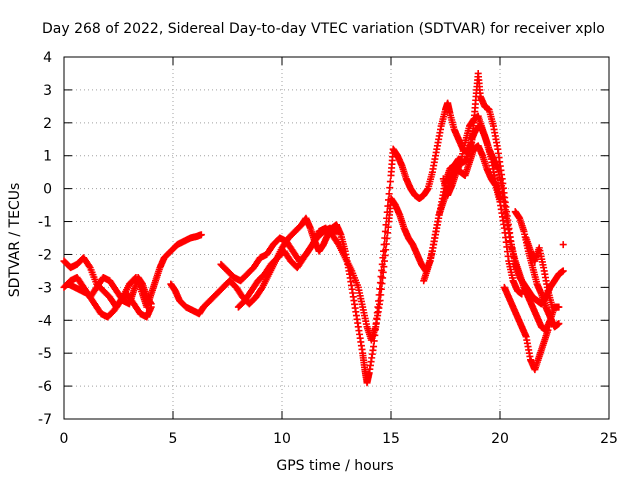 The width and height of the screenshot is (640, 484). Describe the element at coordinates (64, 439) in the screenshot. I see `x-tick-label: 0` at that location.